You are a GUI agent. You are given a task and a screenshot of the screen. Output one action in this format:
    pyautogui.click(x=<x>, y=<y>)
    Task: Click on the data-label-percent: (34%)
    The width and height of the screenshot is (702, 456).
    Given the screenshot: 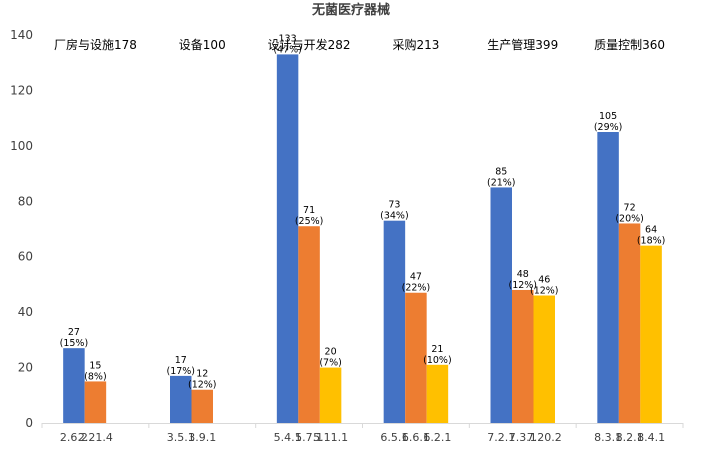 What is the action you would take?
    pyautogui.click(x=394, y=216)
    